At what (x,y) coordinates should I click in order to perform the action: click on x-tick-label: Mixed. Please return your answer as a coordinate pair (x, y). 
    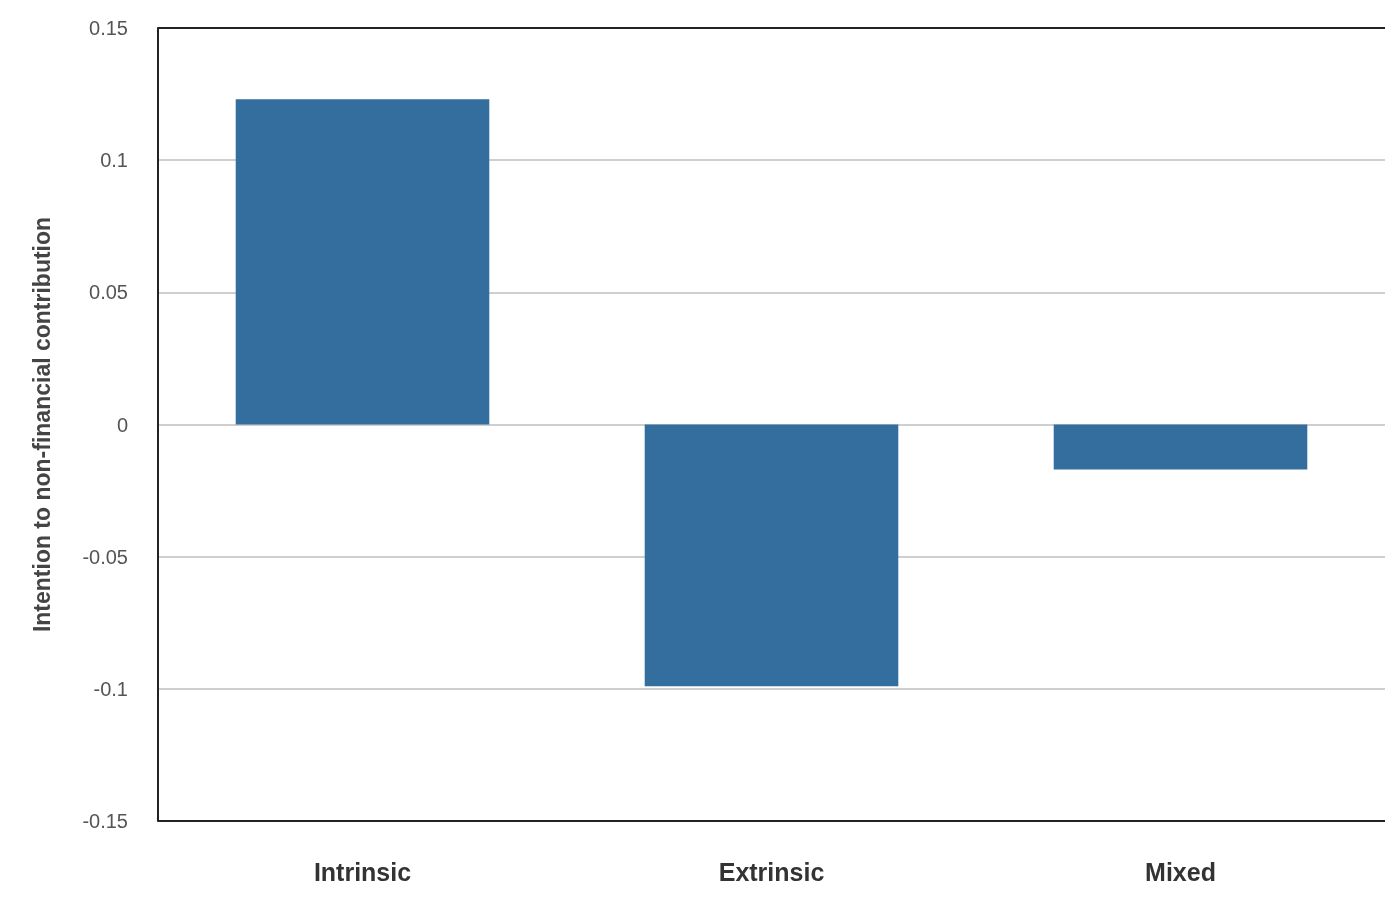
    Looking at the image, I should click on (1180, 871).